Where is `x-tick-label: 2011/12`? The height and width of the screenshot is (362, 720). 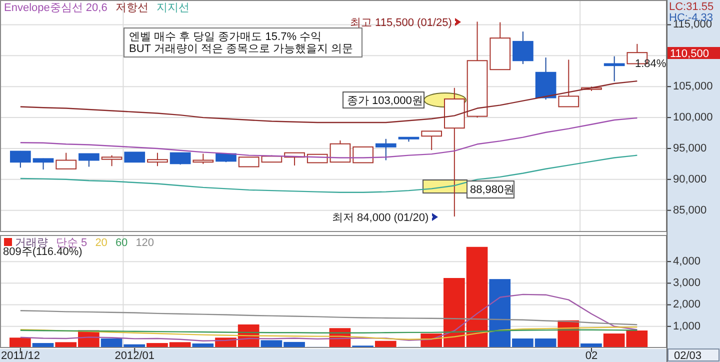 x-tick-label: 2011/12 is located at coordinates (20, 356).